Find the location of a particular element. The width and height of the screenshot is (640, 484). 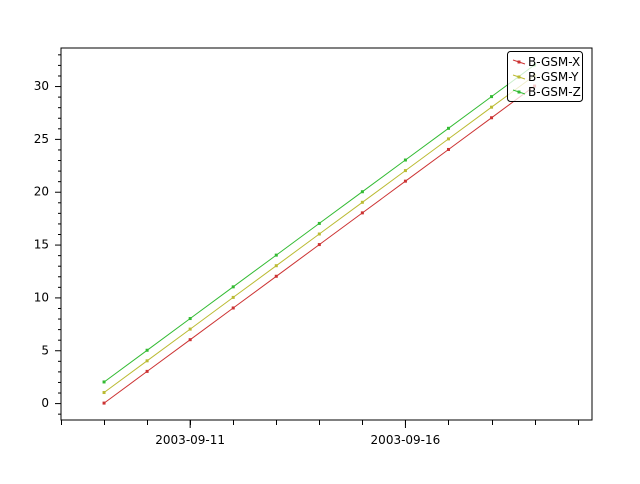

legend: B-GSM-XB-GSM-YB-GSM-Z is located at coordinates (545, 76).